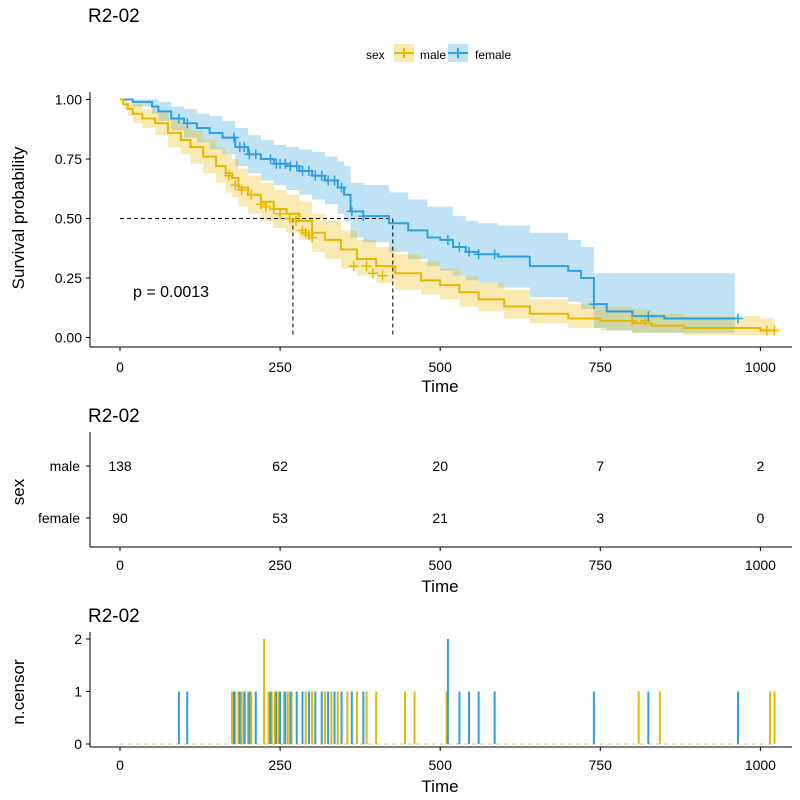  I want to click on risk-x-tick-label: 0, so click(120, 565).